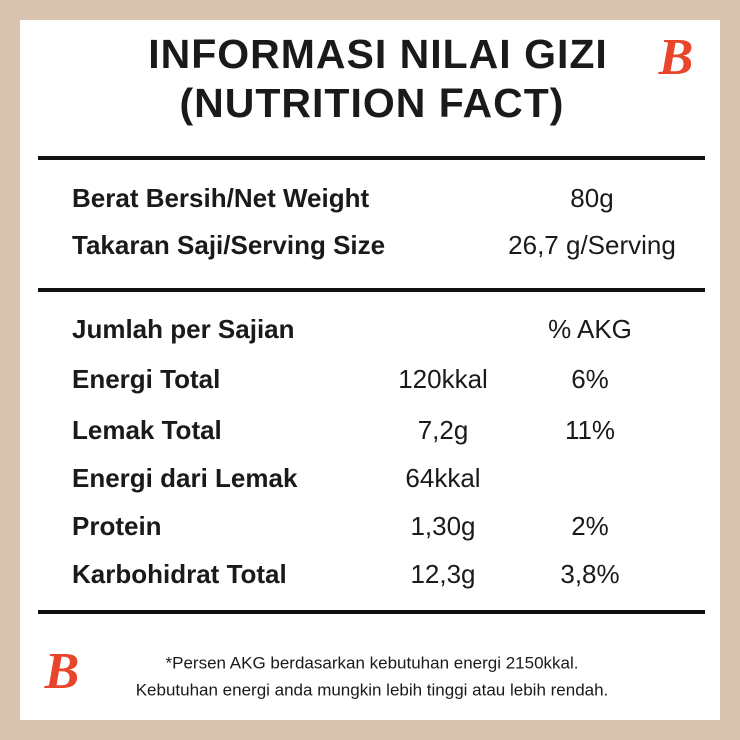 The width and height of the screenshot is (740, 740). I want to click on row-label: Lemak Total, so click(147, 430).